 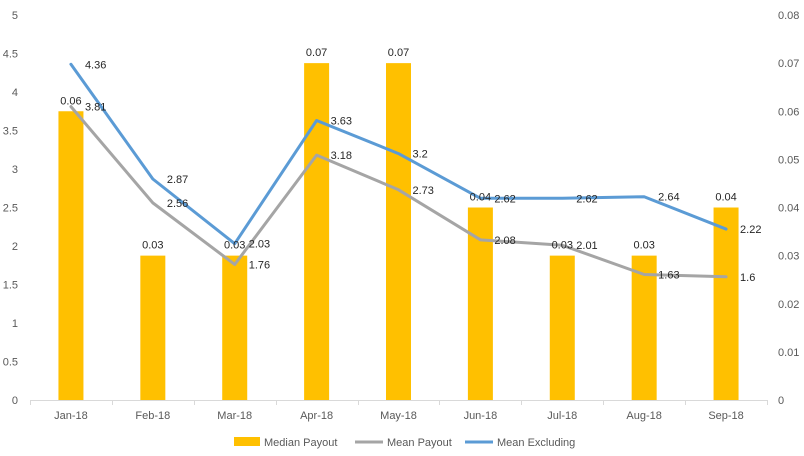 I want to click on y-right-tick-label: 0.01, so click(x=788, y=353).